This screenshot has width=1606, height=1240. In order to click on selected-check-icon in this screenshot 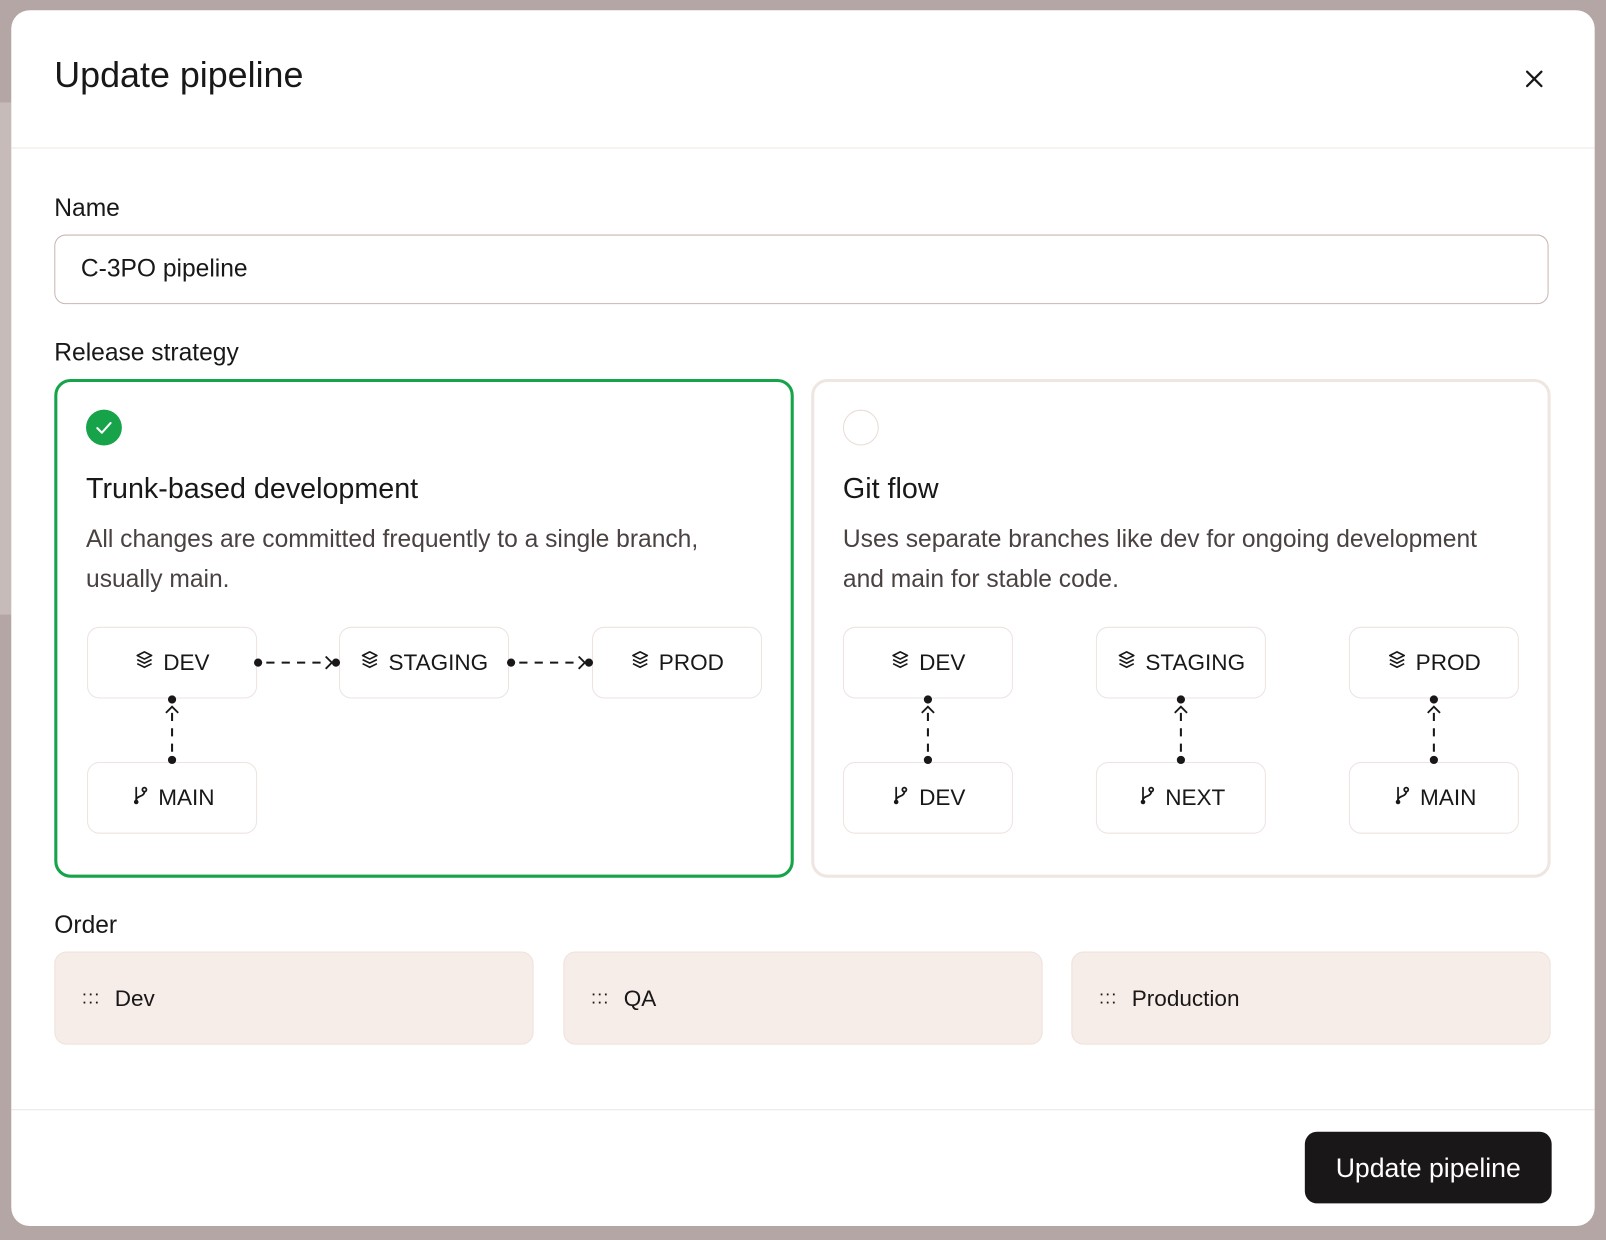, I will do `click(104, 427)`.